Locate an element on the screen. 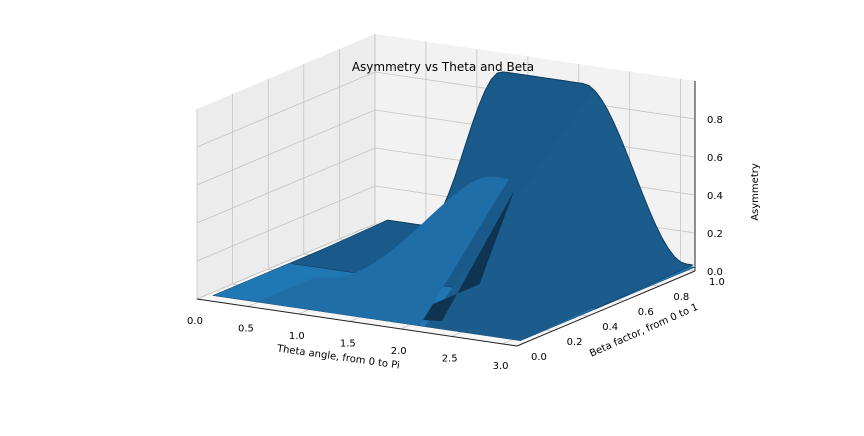 This screenshot has width=864, height=436. z-tick-label: 0.8 is located at coordinates (715, 120).